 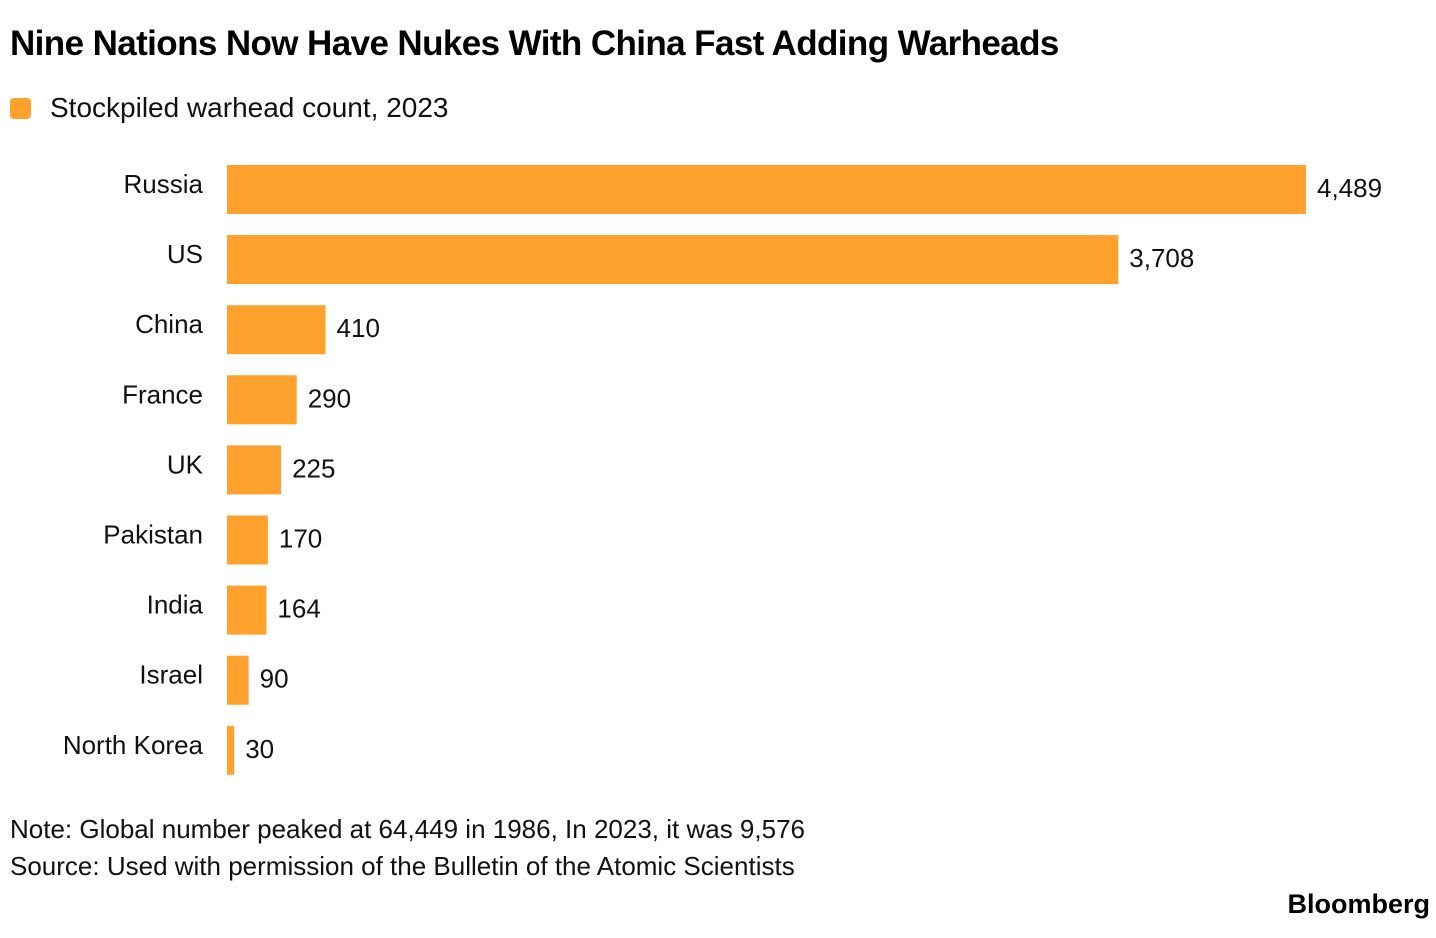 I want to click on bar-israel, so click(x=238, y=680).